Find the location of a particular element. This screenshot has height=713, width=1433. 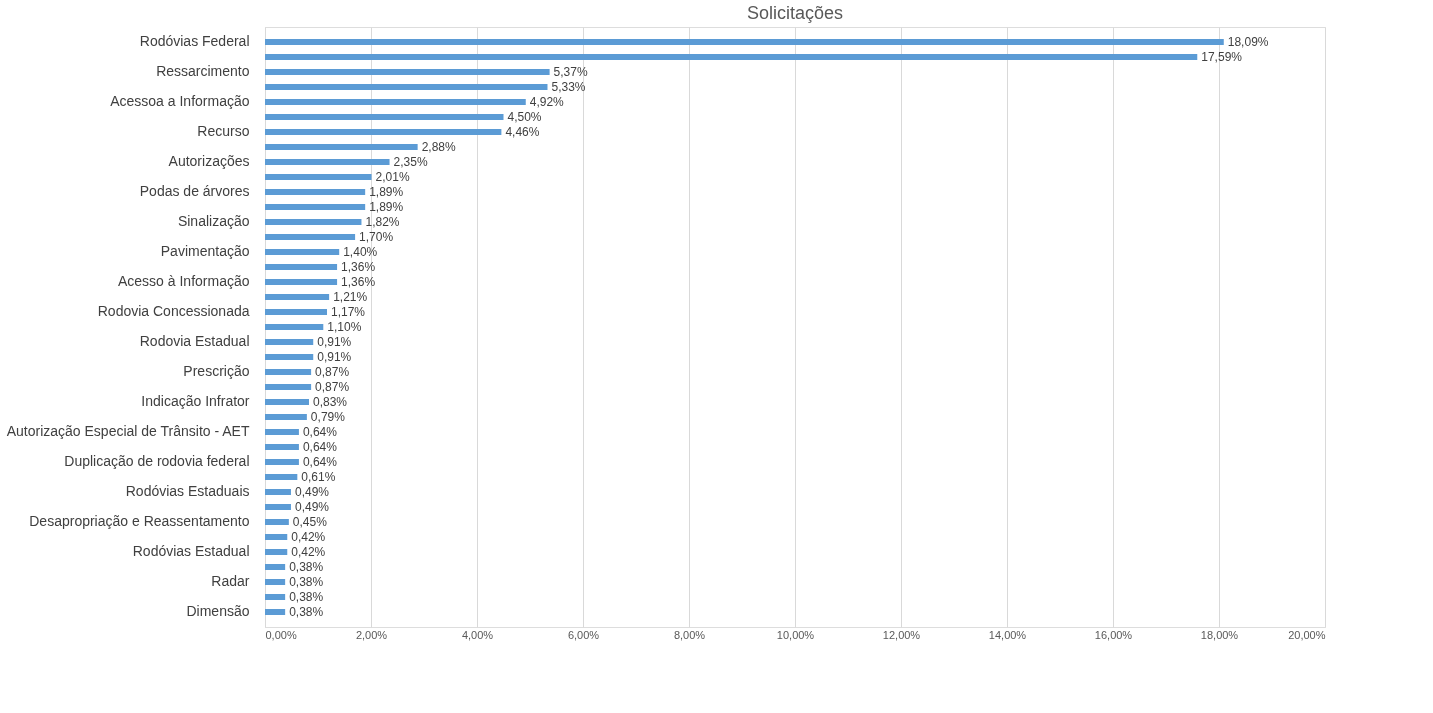

x-tick-label: 2,00% is located at coordinates (371, 634).